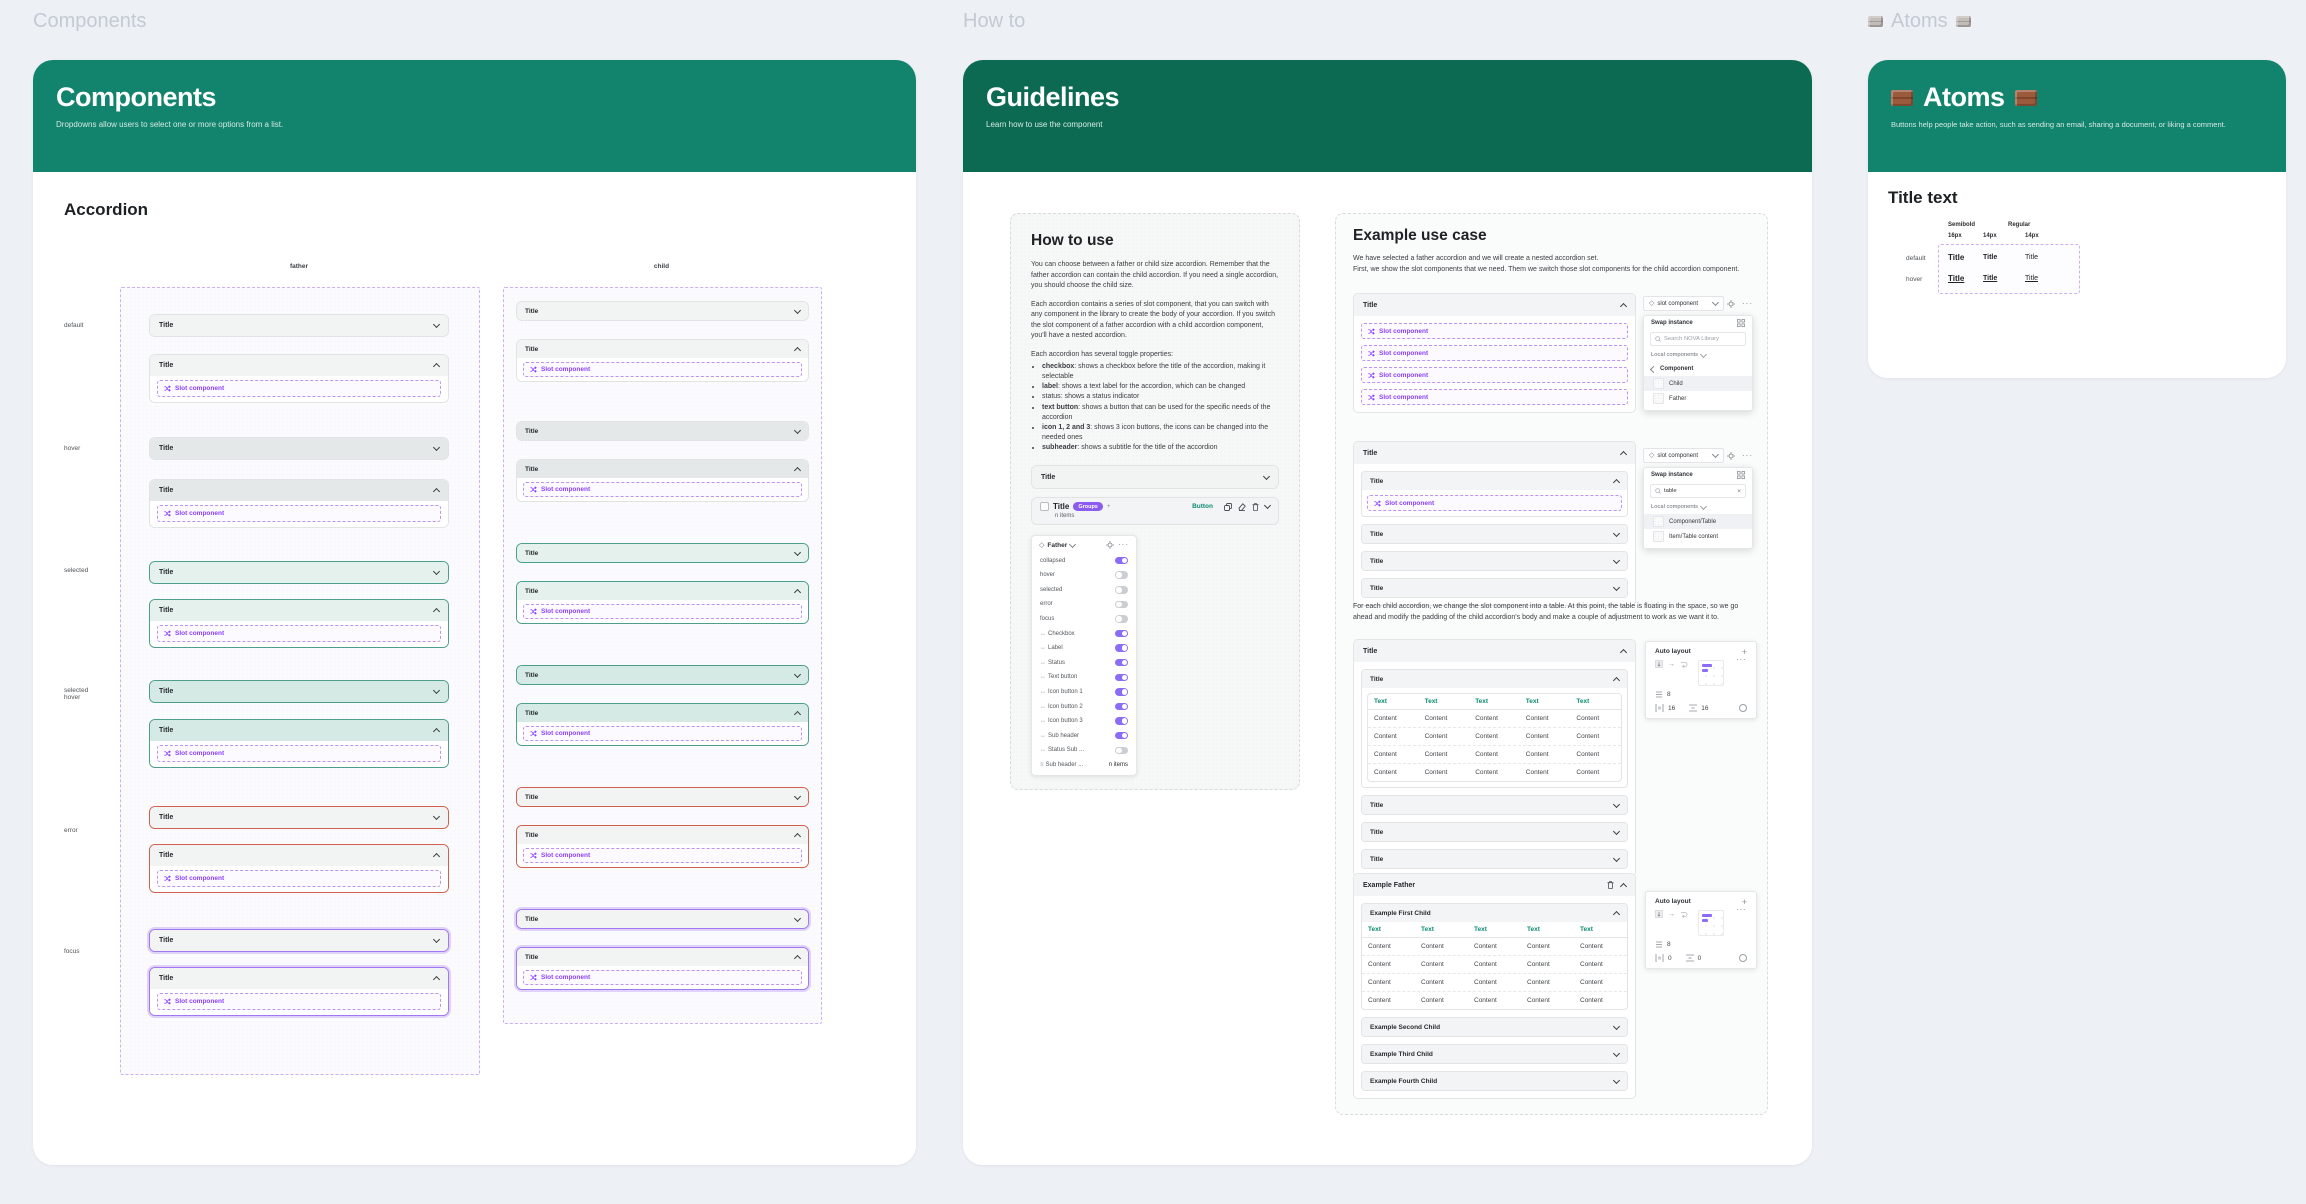 This screenshot has height=1204, width=2306. What do you see at coordinates (1698, 536) in the screenshot?
I see `library-item-table-content: Item/Table content` at bounding box center [1698, 536].